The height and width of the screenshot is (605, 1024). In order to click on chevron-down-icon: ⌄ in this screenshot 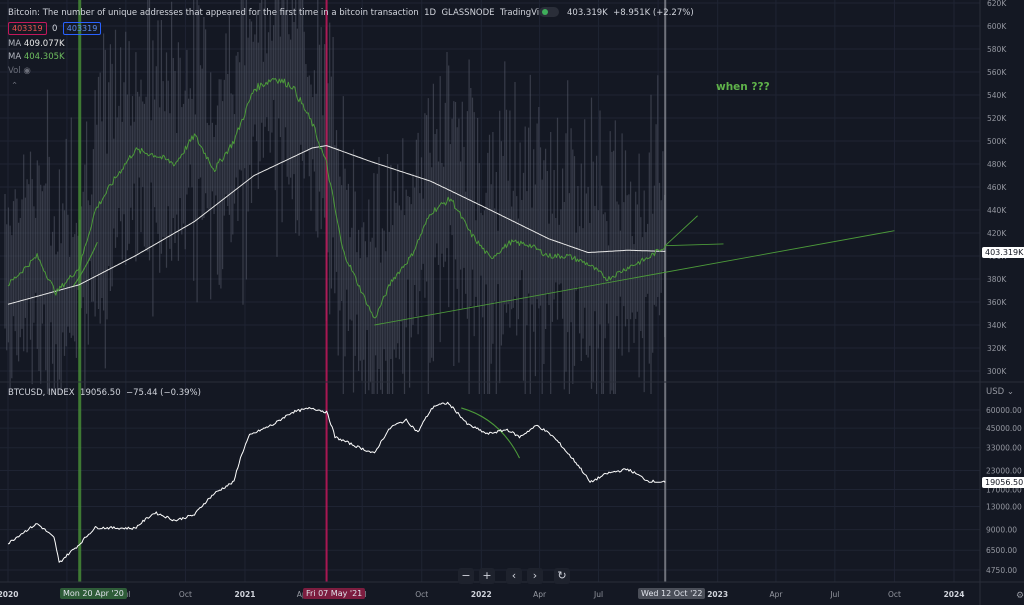, I will do `click(1010, 392)`.